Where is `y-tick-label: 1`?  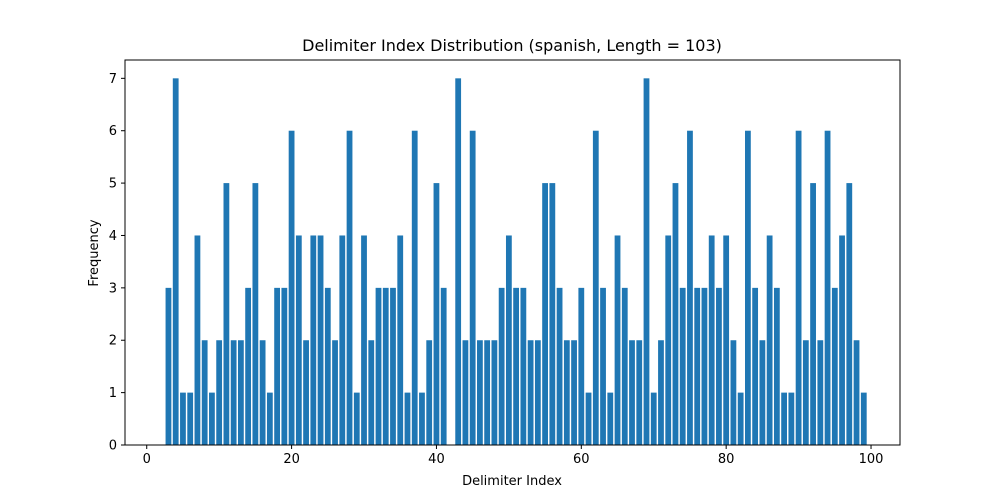 y-tick-label: 1 is located at coordinates (113, 393).